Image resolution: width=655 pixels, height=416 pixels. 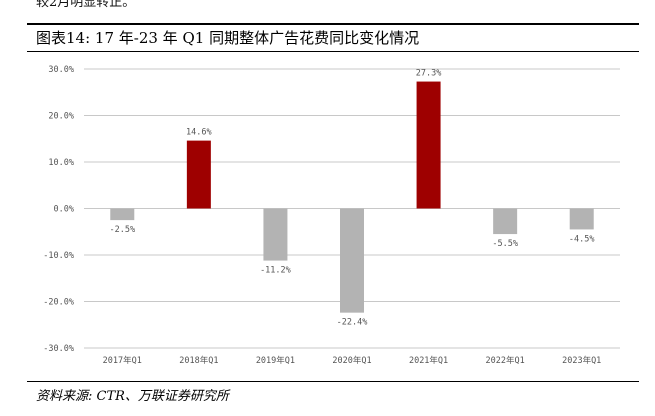 What do you see at coordinates (428, 360) in the screenshot?
I see `x-tick-label: 2021年Q1` at bounding box center [428, 360].